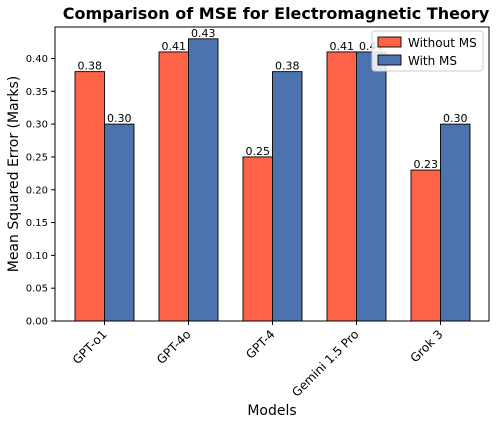  Describe the element at coordinates (37, 289) in the screenshot. I see `y-tick-label: 0.05` at that location.